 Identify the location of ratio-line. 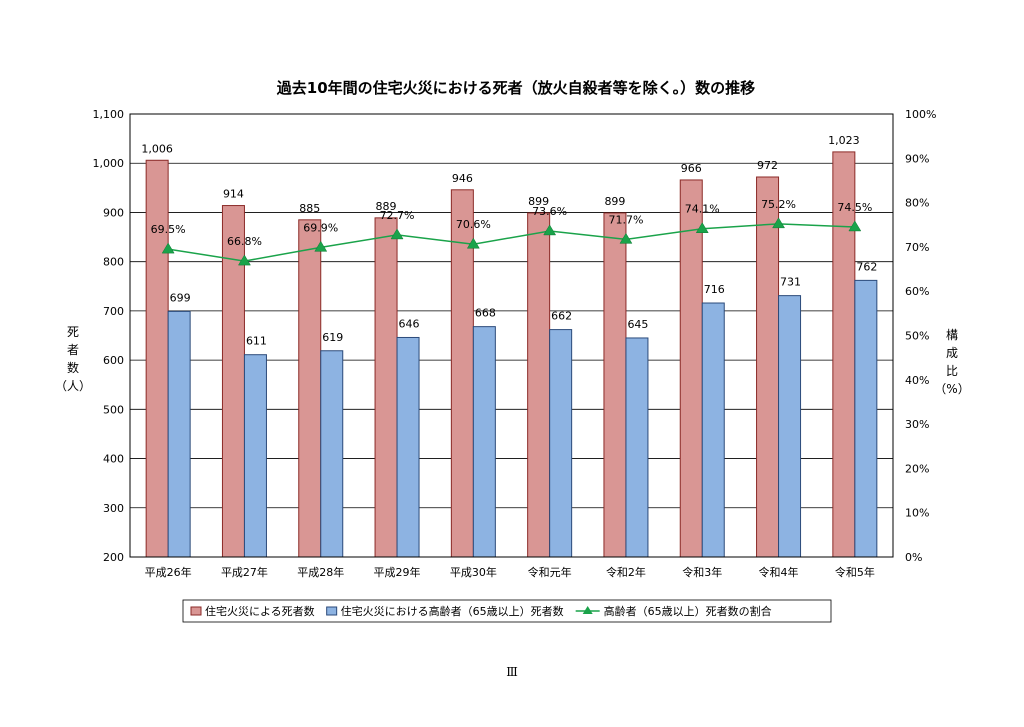
(511, 241).